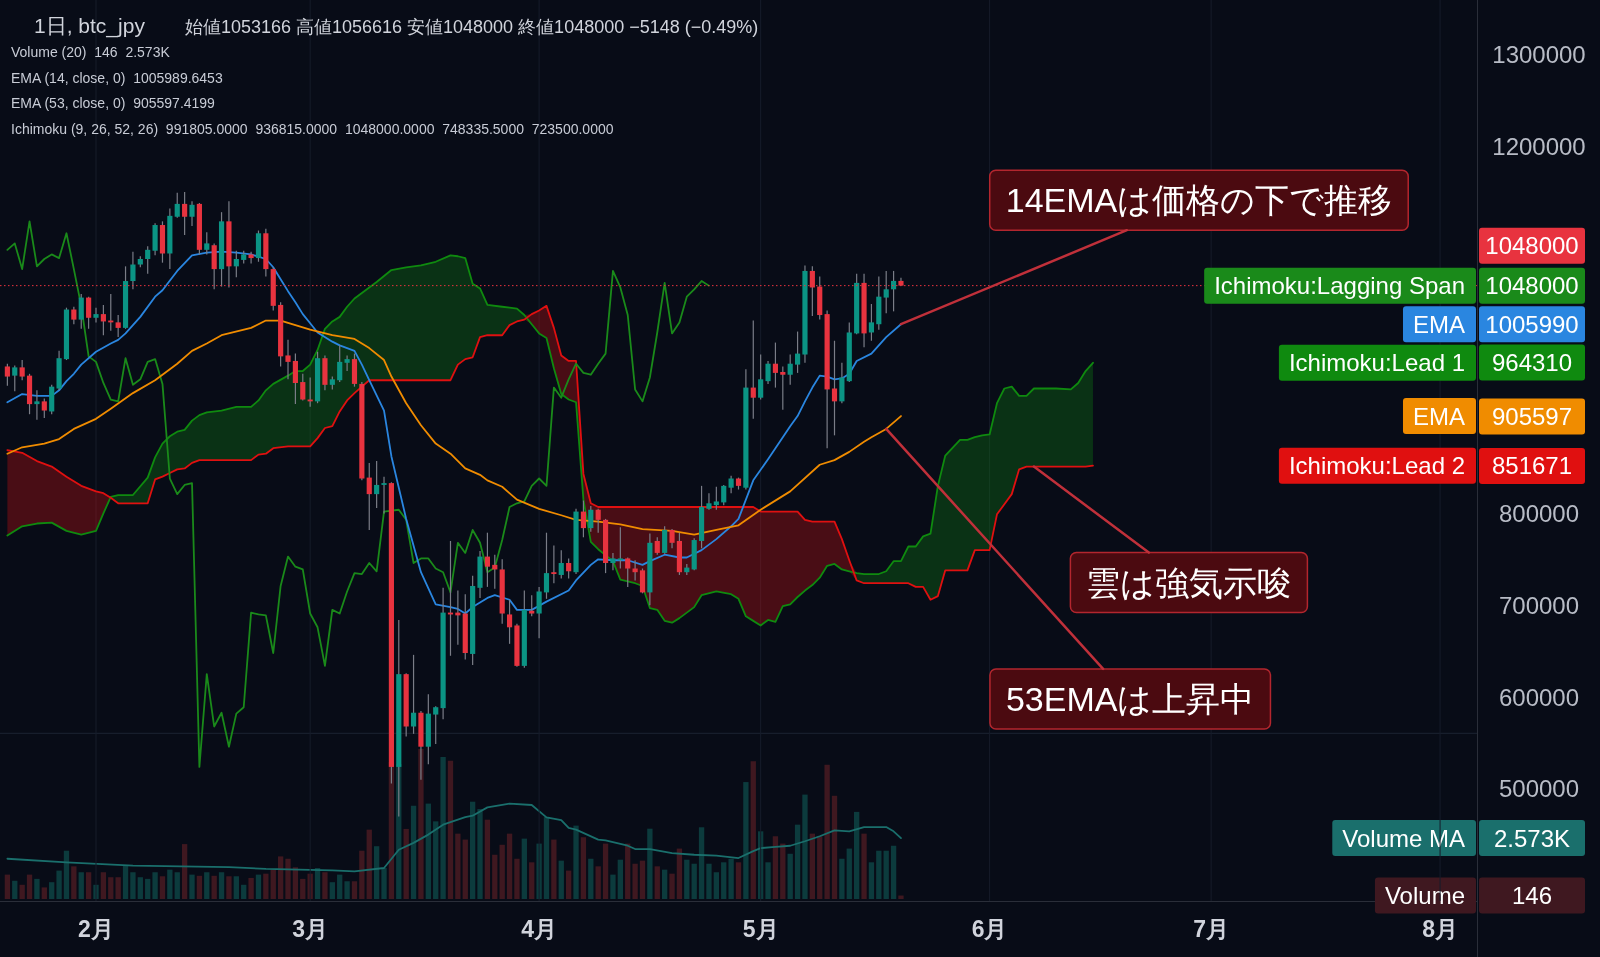 The width and height of the screenshot is (1600, 957). Describe the element at coordinates (117, 77) in the screenshot. I see `annotation: EMA (14, close, 0) 1005989.6453` at that location.